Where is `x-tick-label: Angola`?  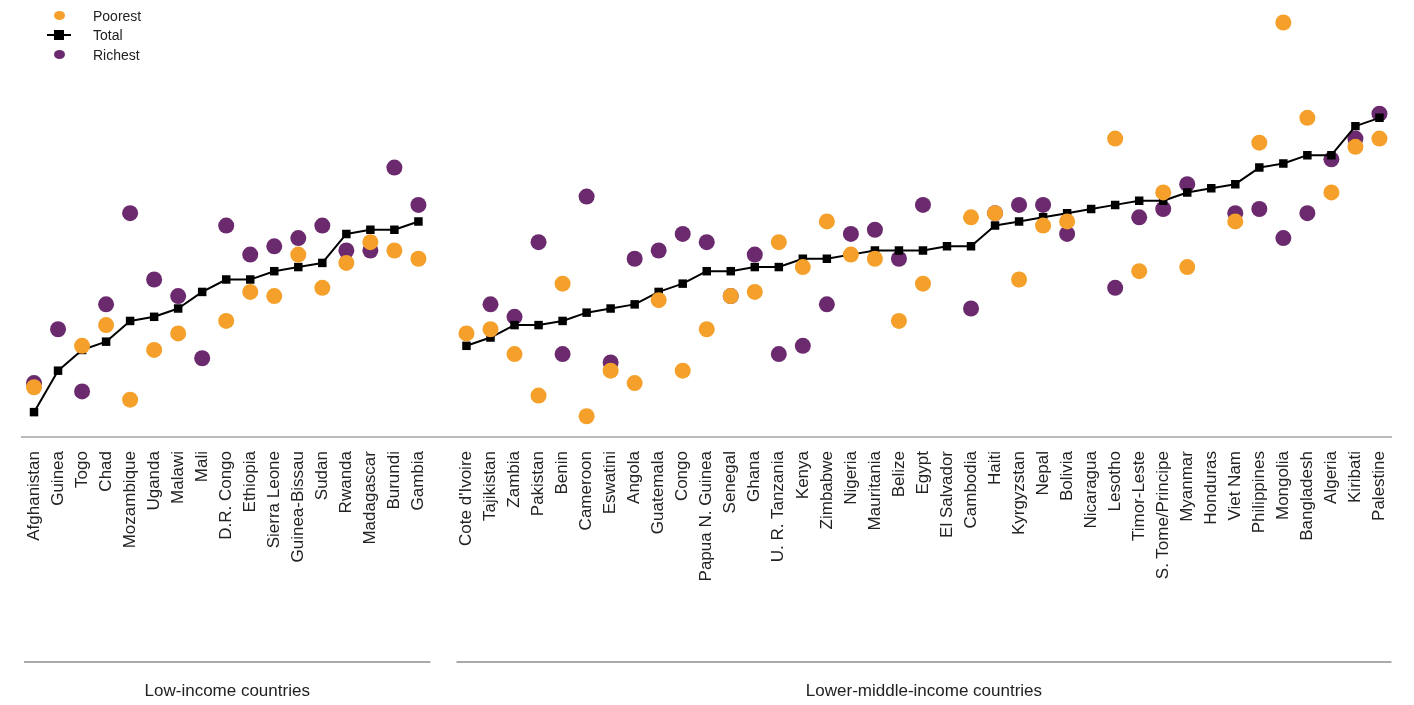
x-tick-label: Angola is located at coordinates (634, 477).